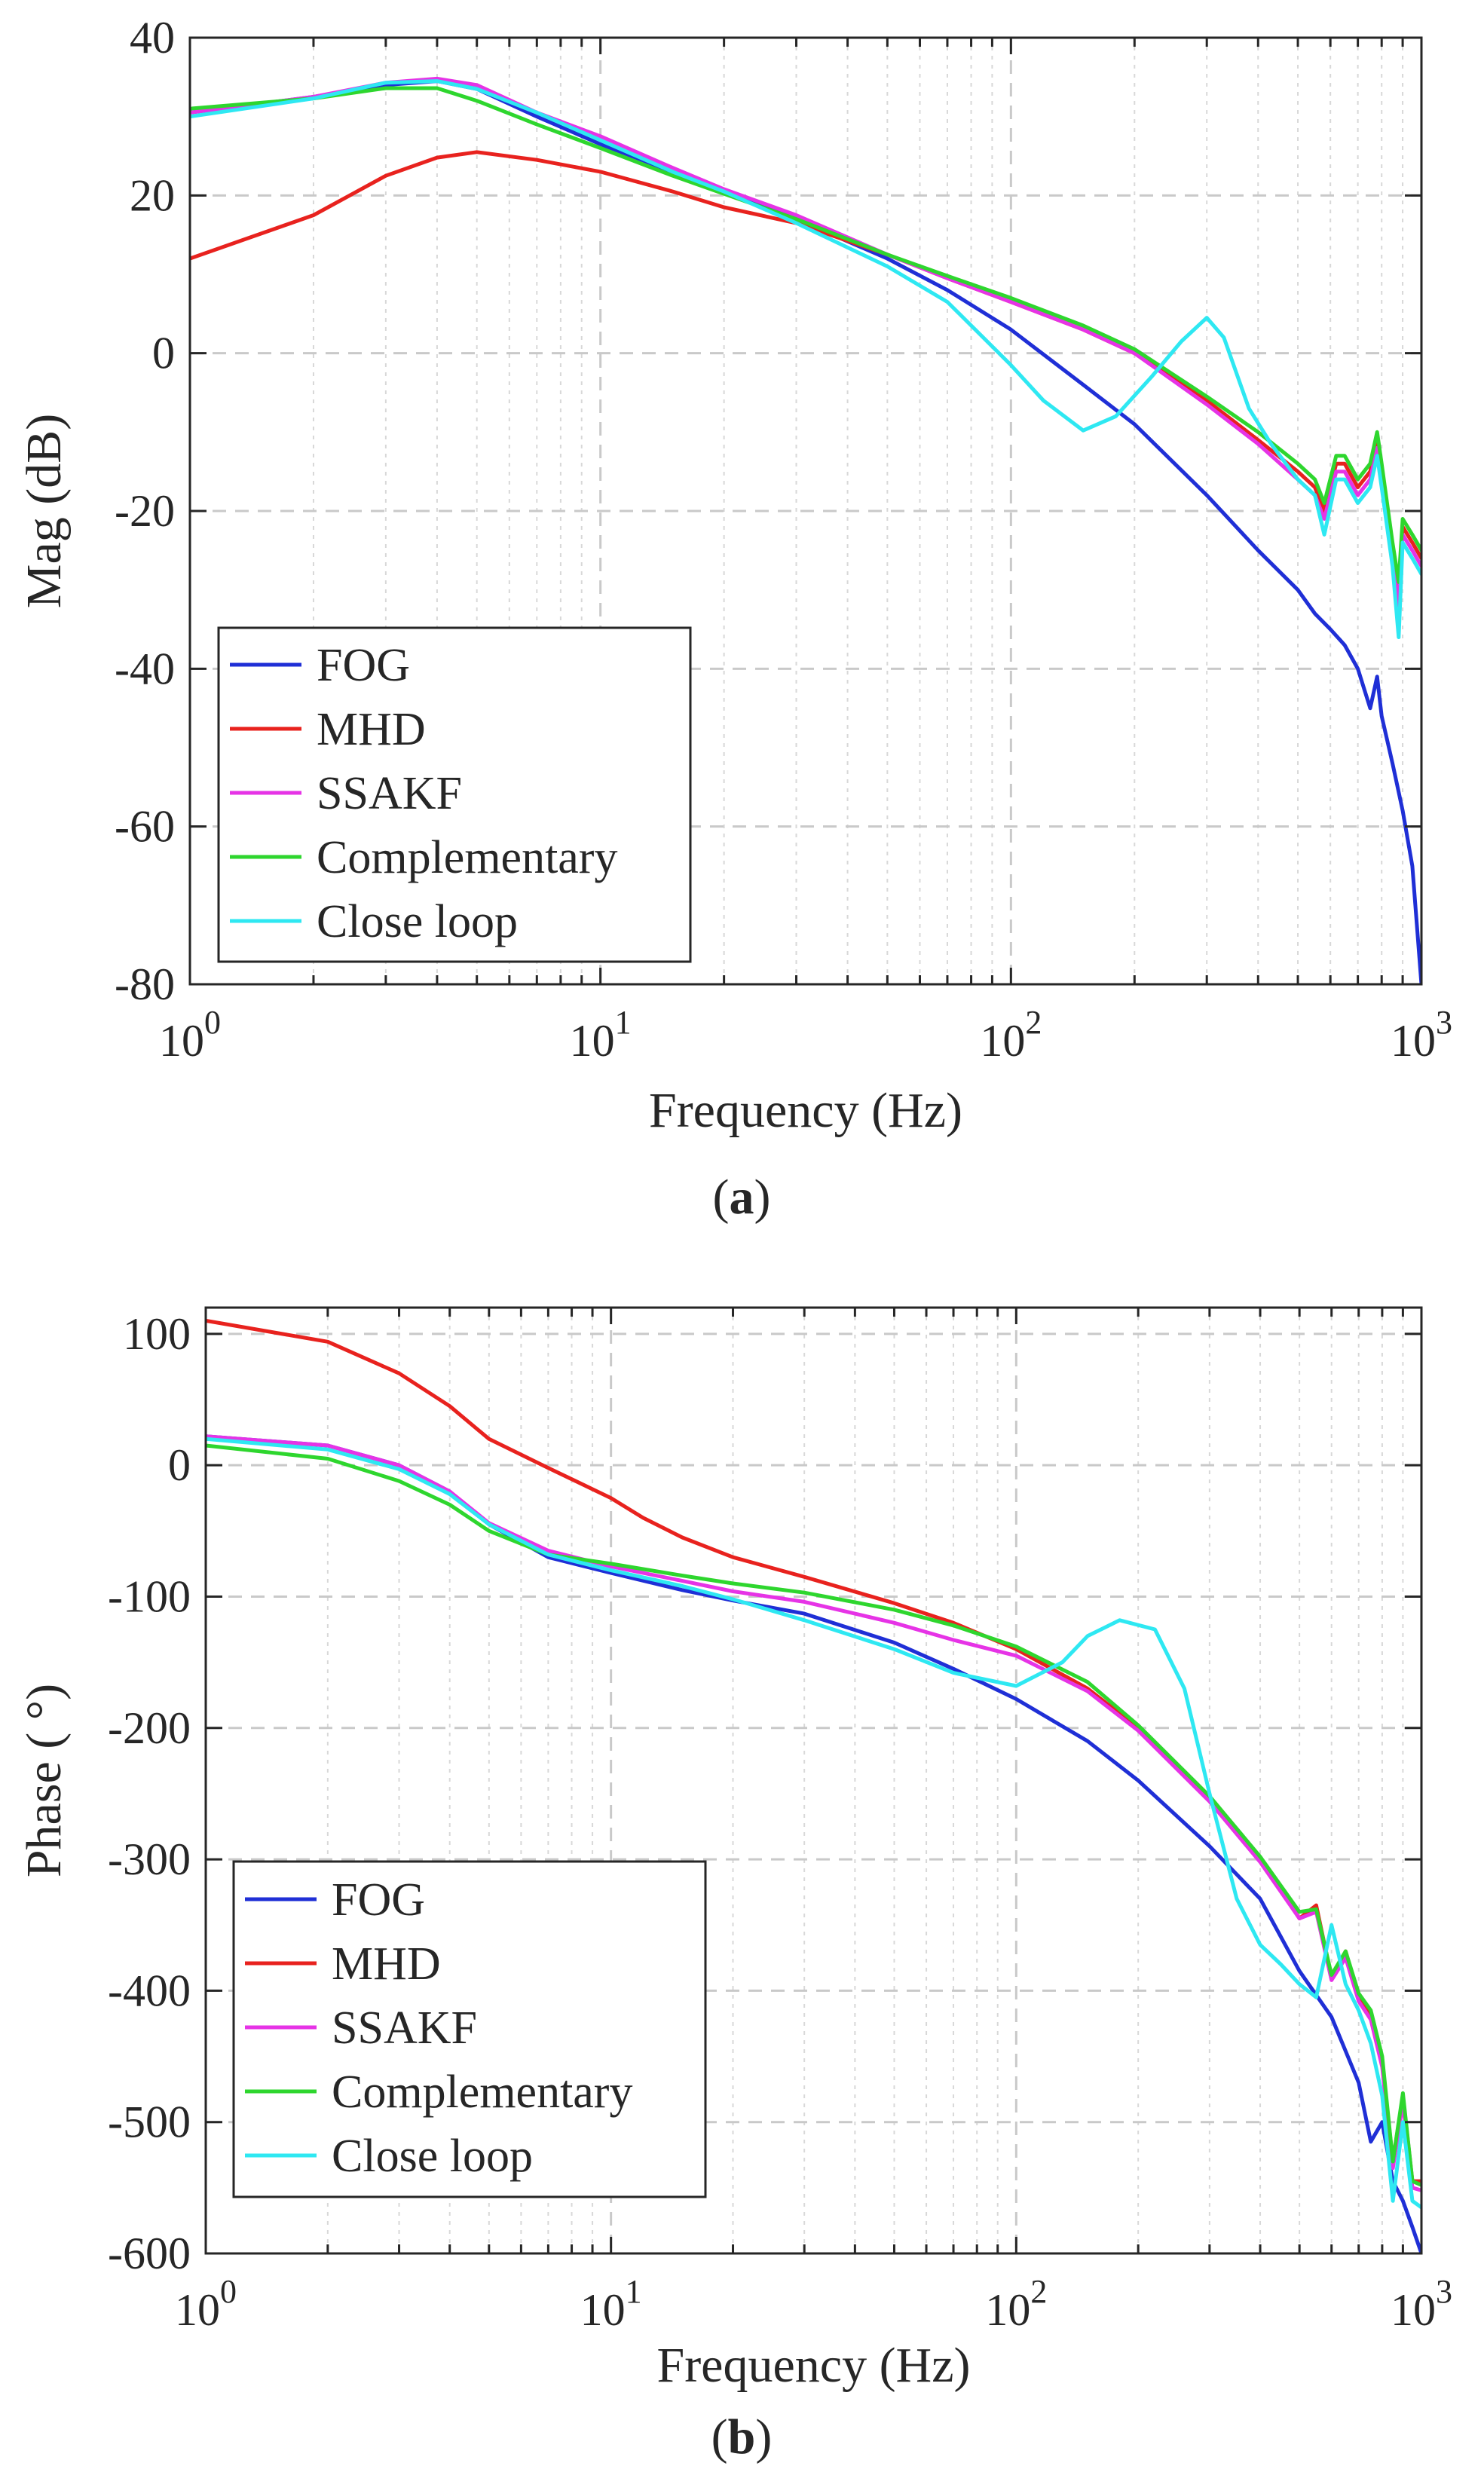 The image size is (1484, 2472). What do you see at coordinates (145, 511) in the screenshot?
I see `y-tick-label: -20` at bounding box center [145, 511].